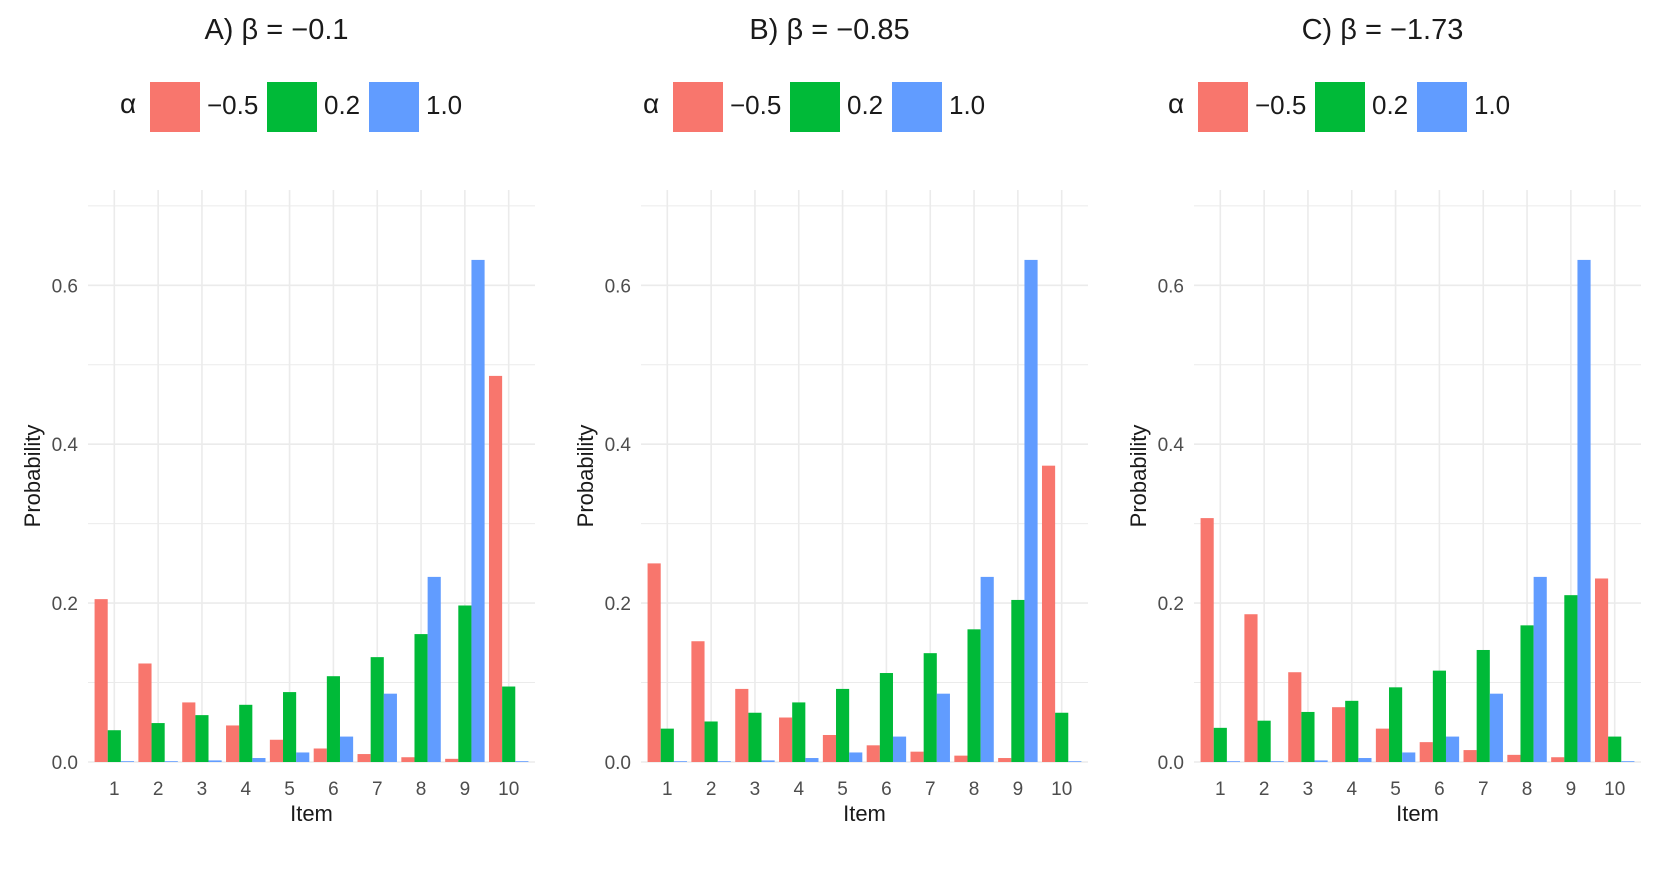  Describe the element at coordinates (1223, 107) in the screenshot. I see `legend-key-neg05` at that location.